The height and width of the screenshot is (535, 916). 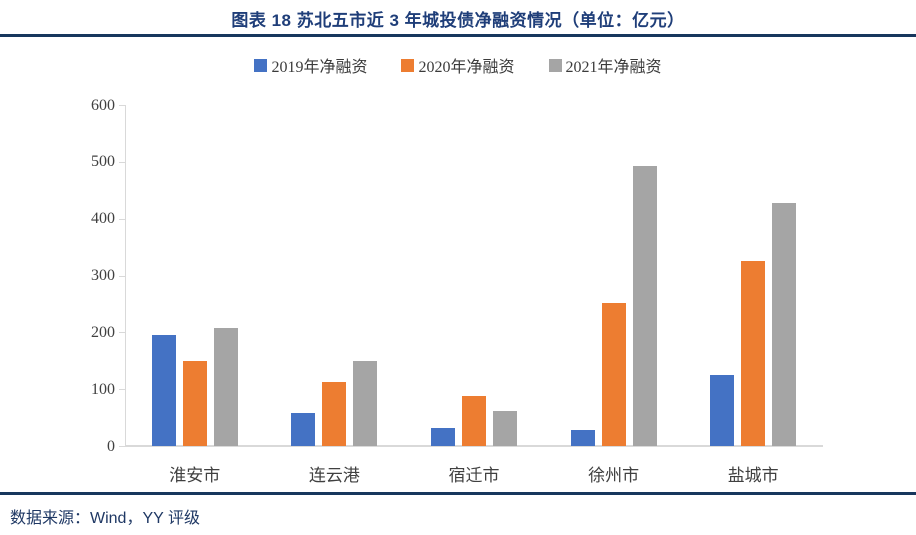 What do you see at coordinates (103, 332) in the screenshot?
I see `y-tick-label: 200` at bounding box center [103, 332].